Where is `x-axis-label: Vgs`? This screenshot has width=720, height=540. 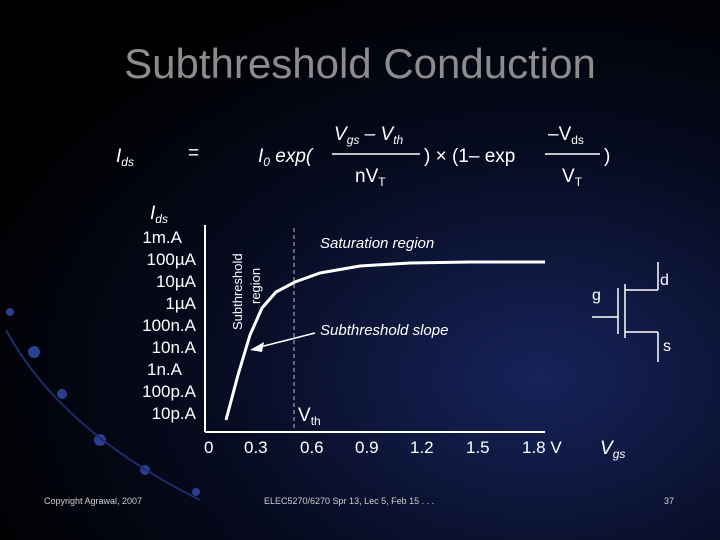
x-axis-label: Vgs is located at coordinates (613, 449).